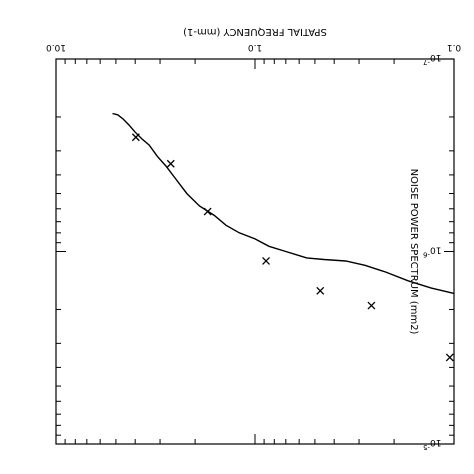 Image resolution: width=474 pixels, height=474 pixels. I want to click on y-axis-label: NOISE POWER SPECTRUM (mm2), so click(413, 252).